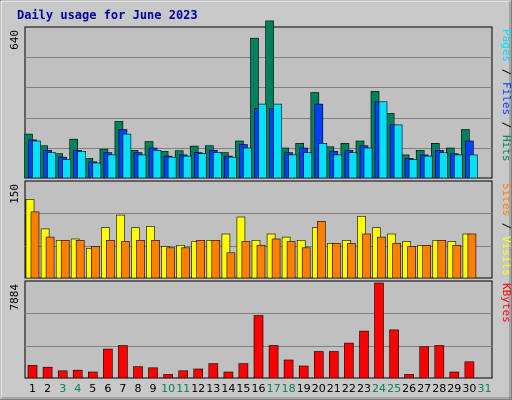 The image size is (512, 400). What do you see at coordinates (259, 388) in the screenshot?
I see `x-tick-16: 16` at bounding box center [259, 388].